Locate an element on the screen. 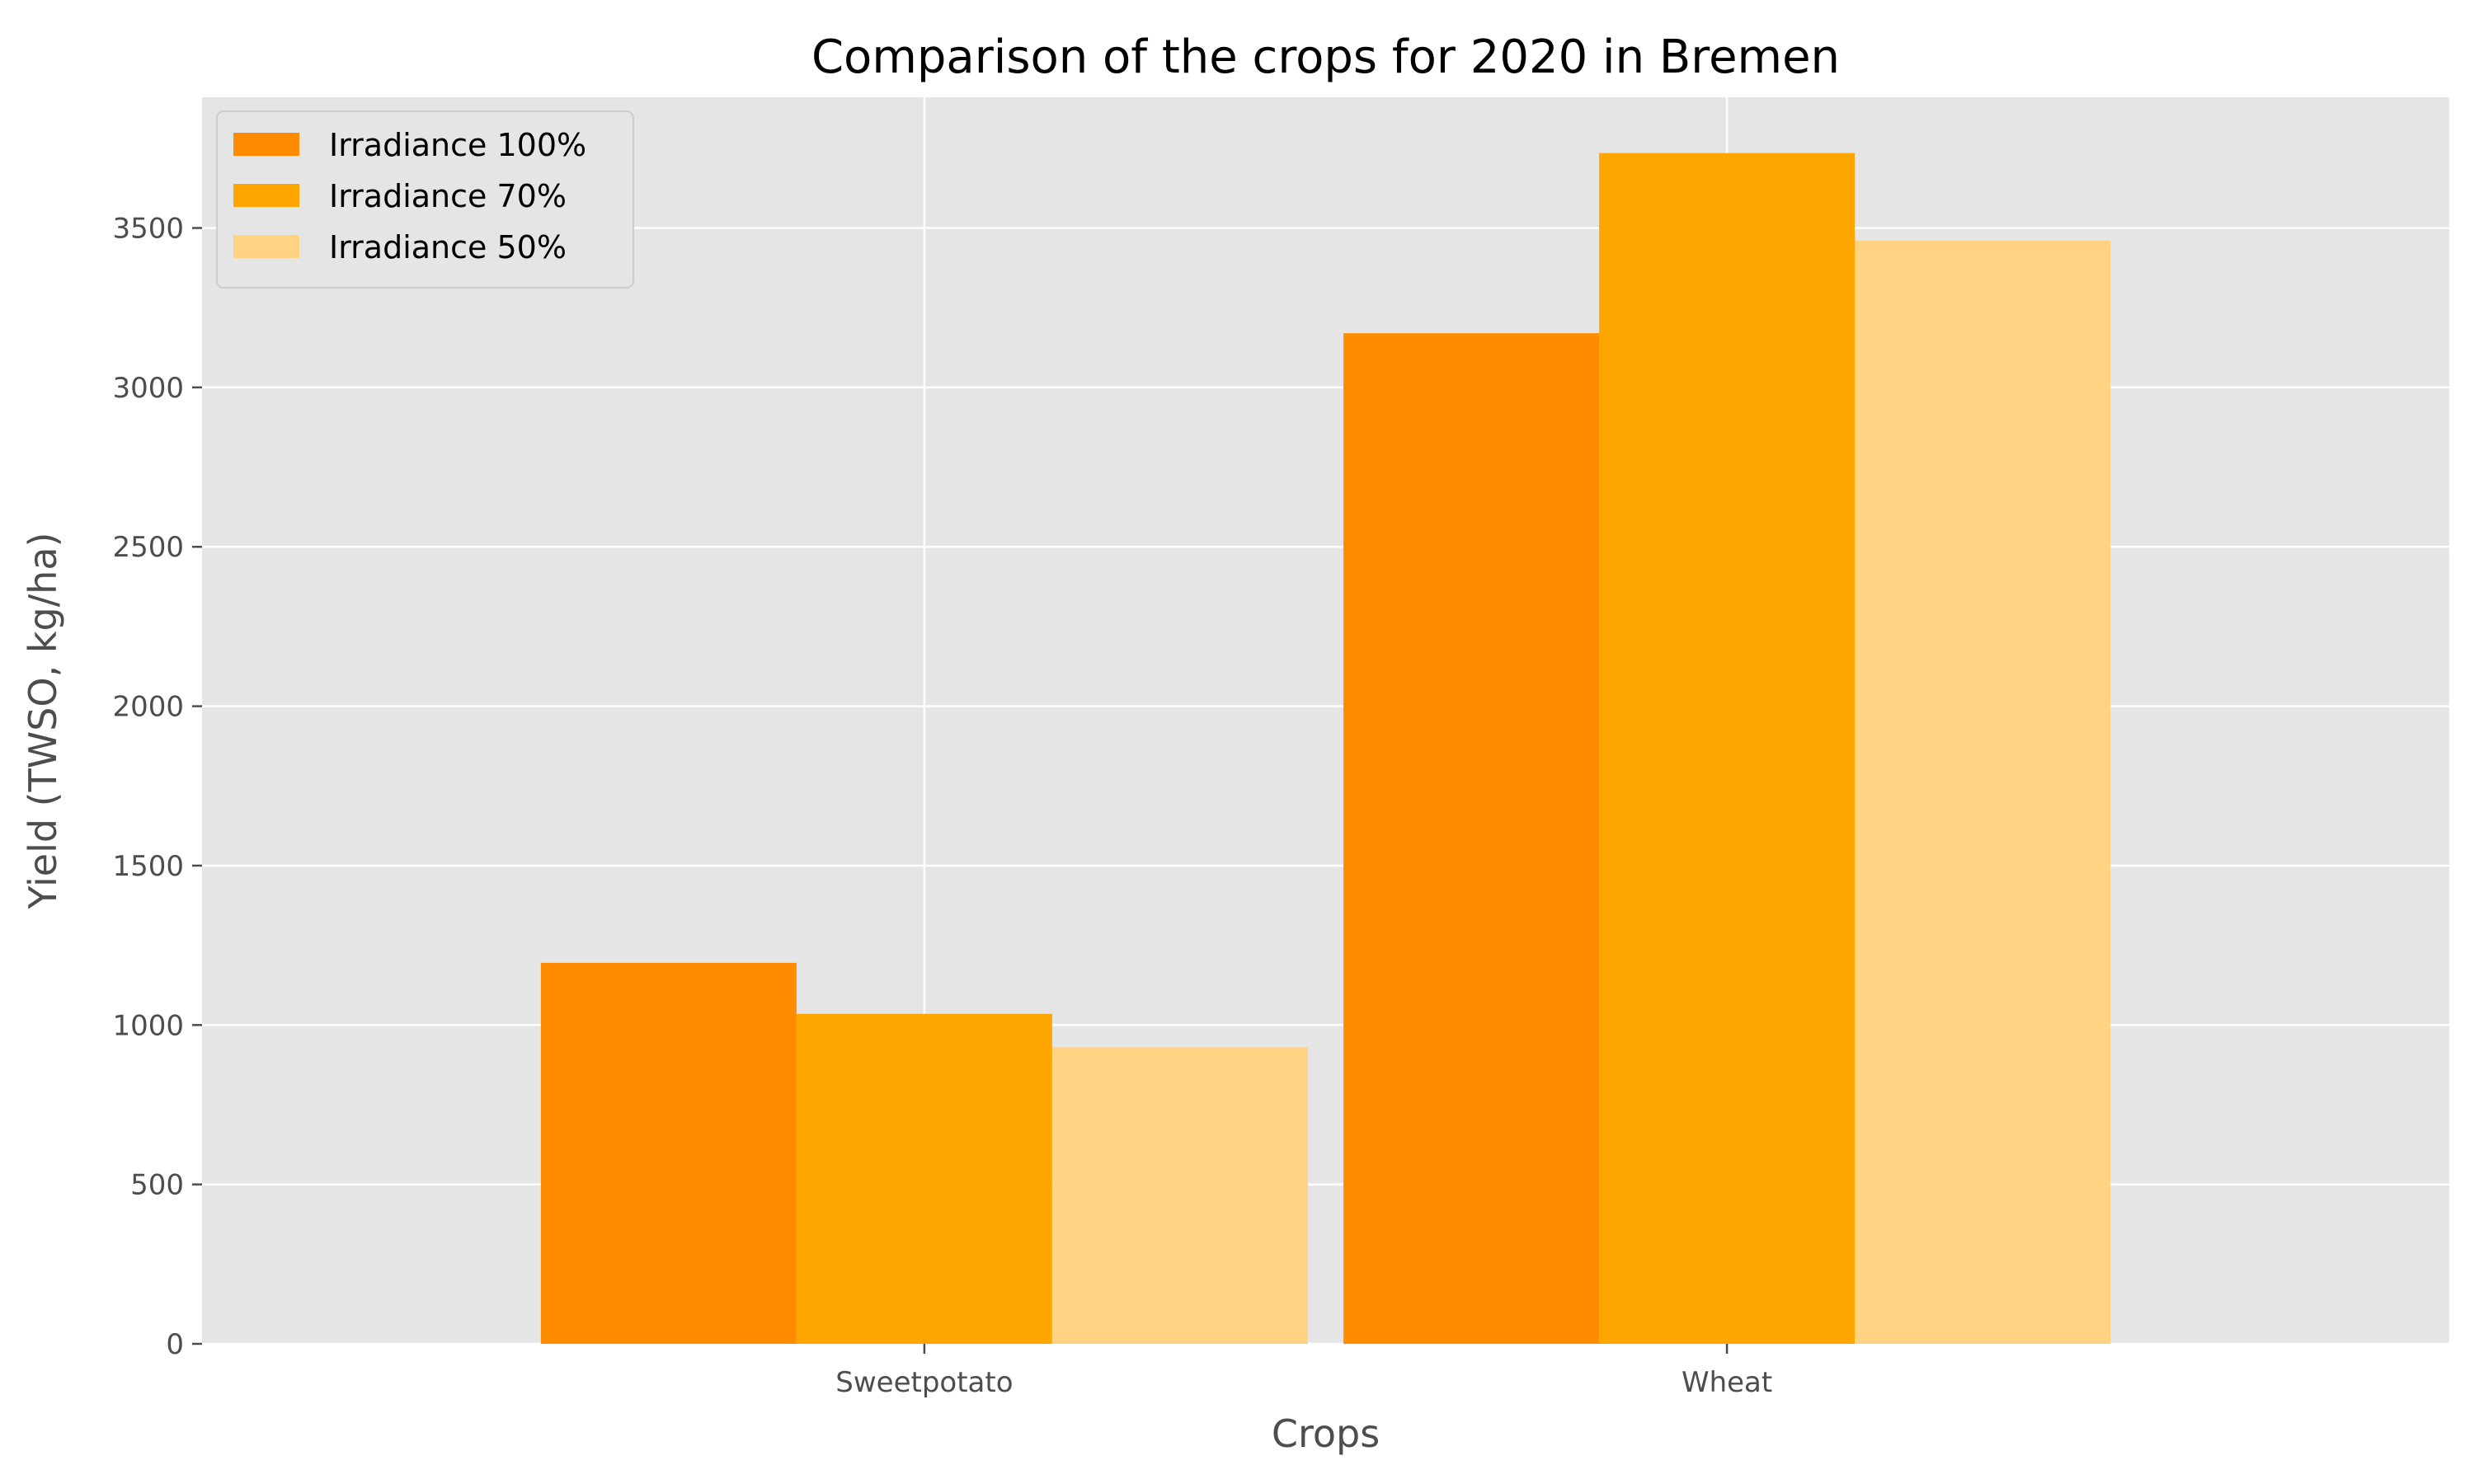 The image size is (2474, 1484). y-tick-label: 2500 is located at coordinates (148, 547).